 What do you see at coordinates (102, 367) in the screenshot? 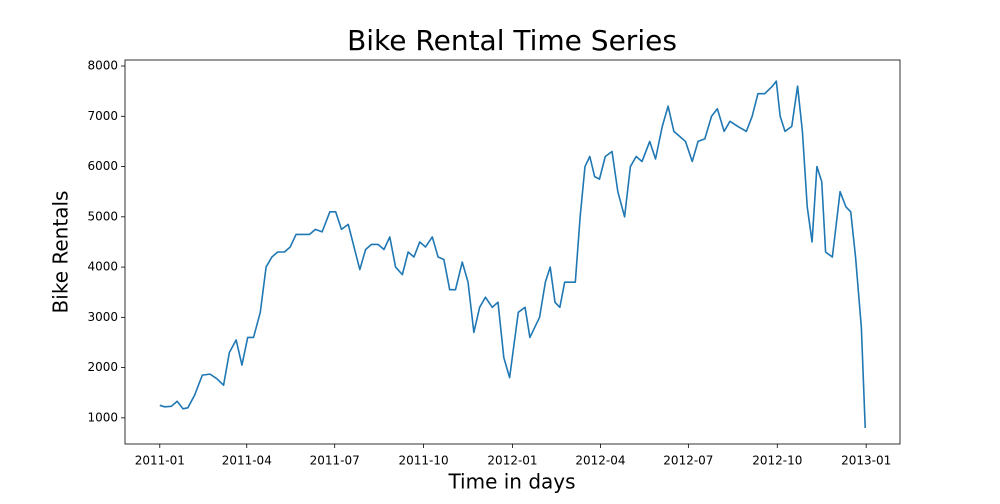
I see `y-tick-label: 2000` at bounding box center [102, 367].